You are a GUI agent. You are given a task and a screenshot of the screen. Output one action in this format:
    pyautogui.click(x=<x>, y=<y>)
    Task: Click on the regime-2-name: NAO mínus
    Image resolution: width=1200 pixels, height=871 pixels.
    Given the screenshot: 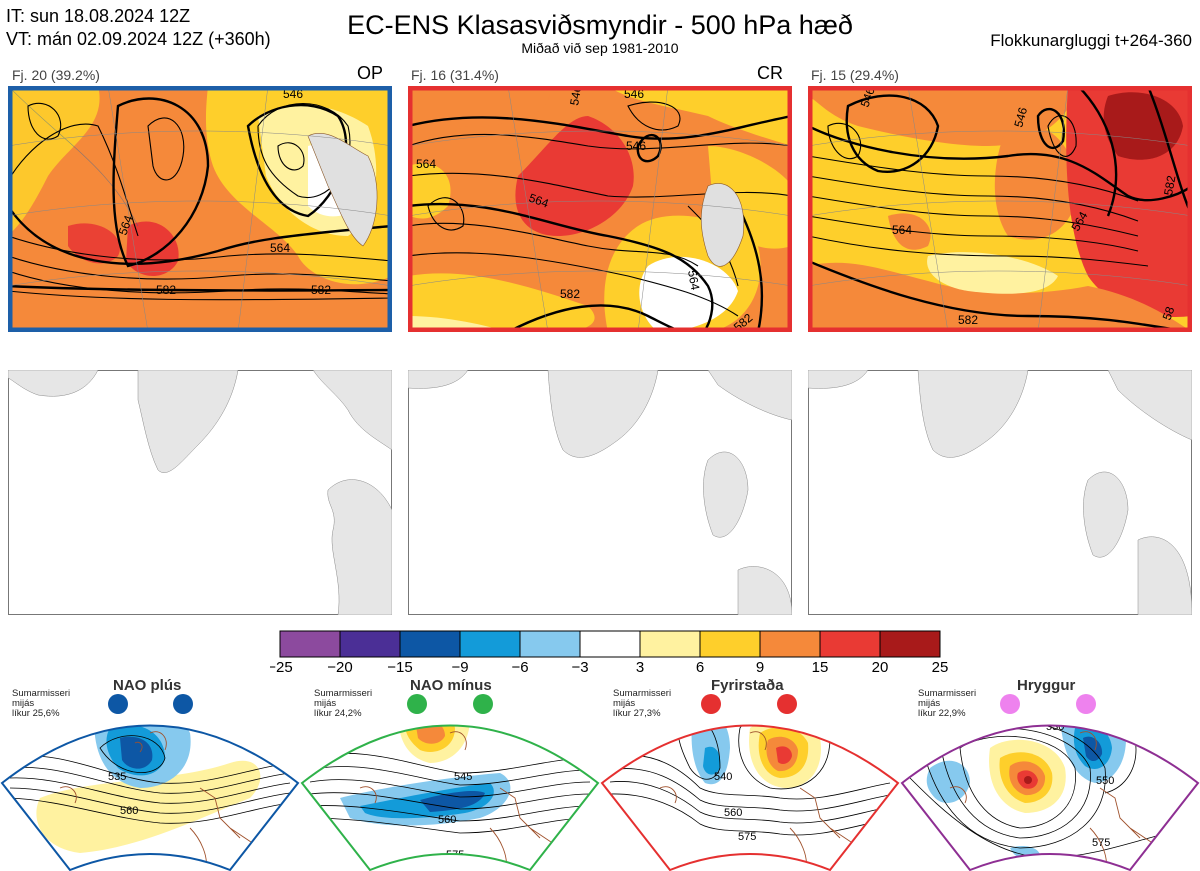 What is the action you would take?
    pyautogui.click(x=451, y=685)
    